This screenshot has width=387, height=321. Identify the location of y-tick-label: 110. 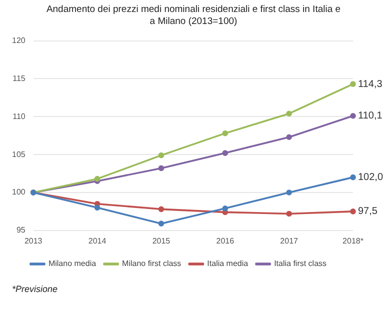
(19, 116).